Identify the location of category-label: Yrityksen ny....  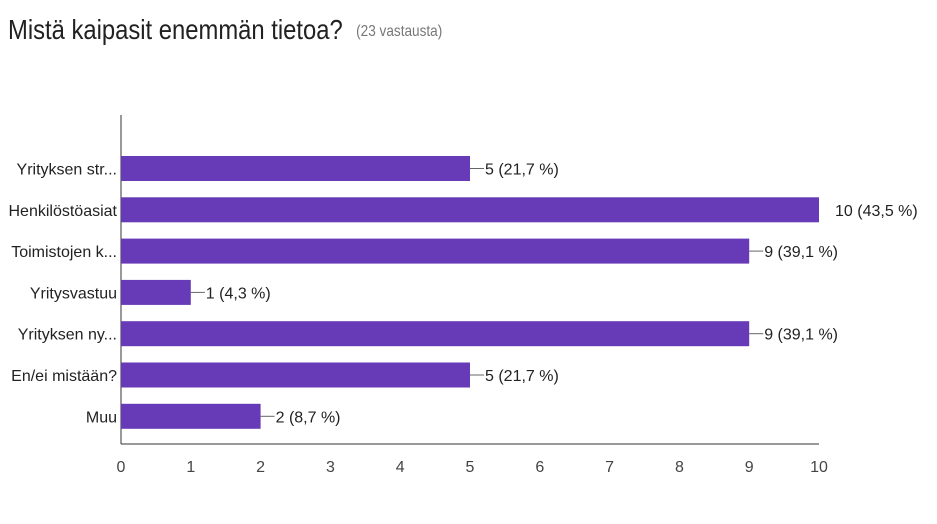
(67, 335).